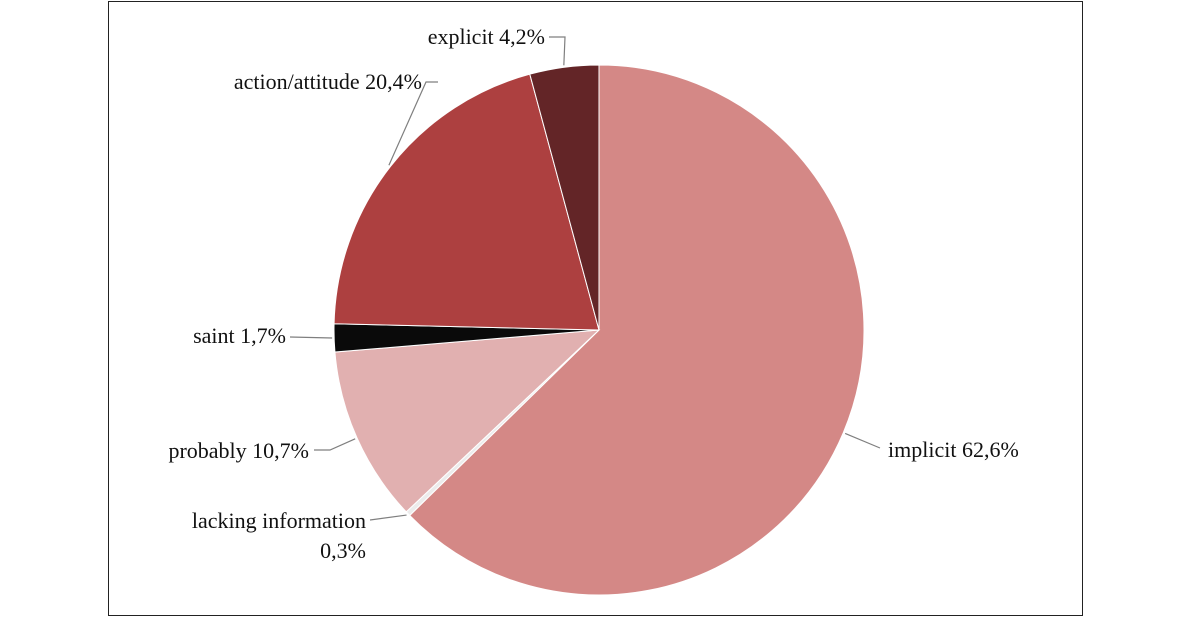  Describe the element at coordinates (328, 81) in the screenshot. I see `label-action-attitude: action/attitude 20,4%` at that location.